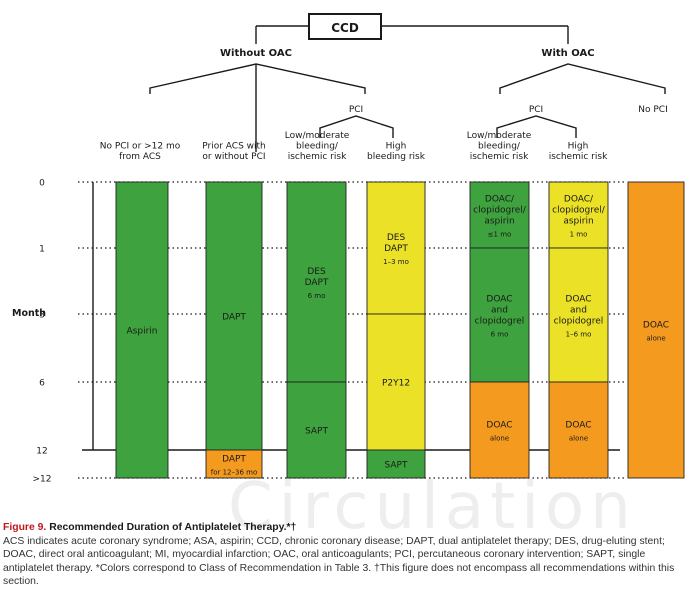 This screenshot has height=595, width=700. Describe the element at coordinates (356, 110) in the screenshot. I see `pci-left-label: PCI` at that location.